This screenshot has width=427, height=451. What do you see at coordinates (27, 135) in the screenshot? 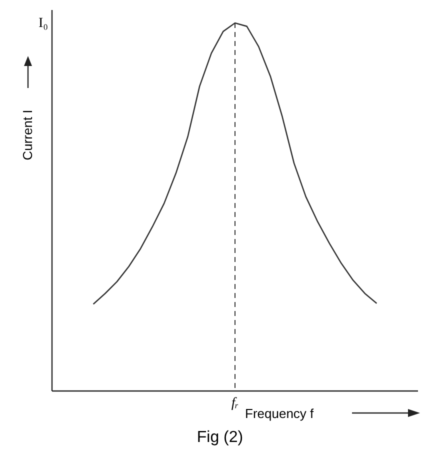
I see `y-axis-title: Current I` at bounding box center [27, 135].